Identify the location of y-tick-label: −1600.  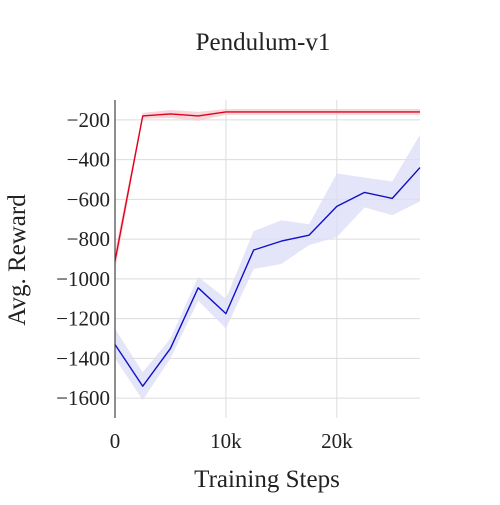
(83, 398).